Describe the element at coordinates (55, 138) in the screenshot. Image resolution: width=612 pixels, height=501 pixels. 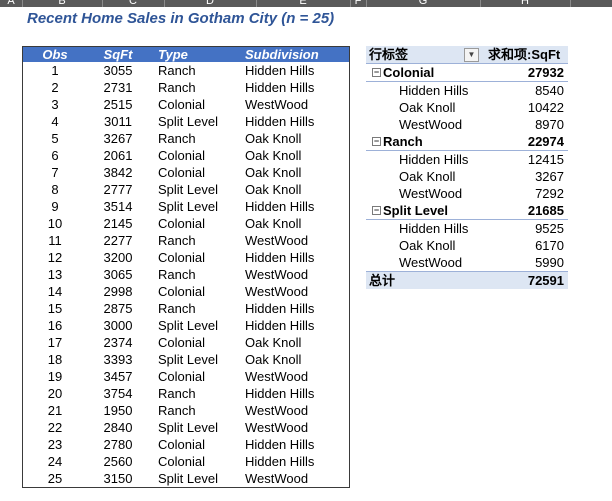
I see `cell-obs: 5` at that location.